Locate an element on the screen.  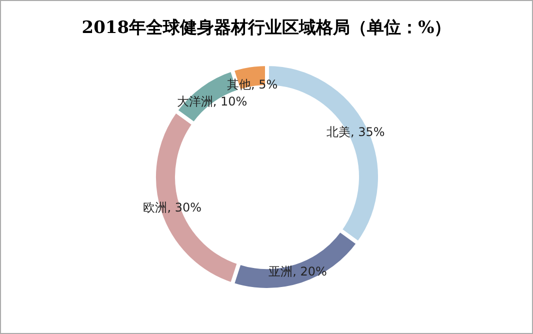
slice-label: 北美 is located at coordinates (338, 131).